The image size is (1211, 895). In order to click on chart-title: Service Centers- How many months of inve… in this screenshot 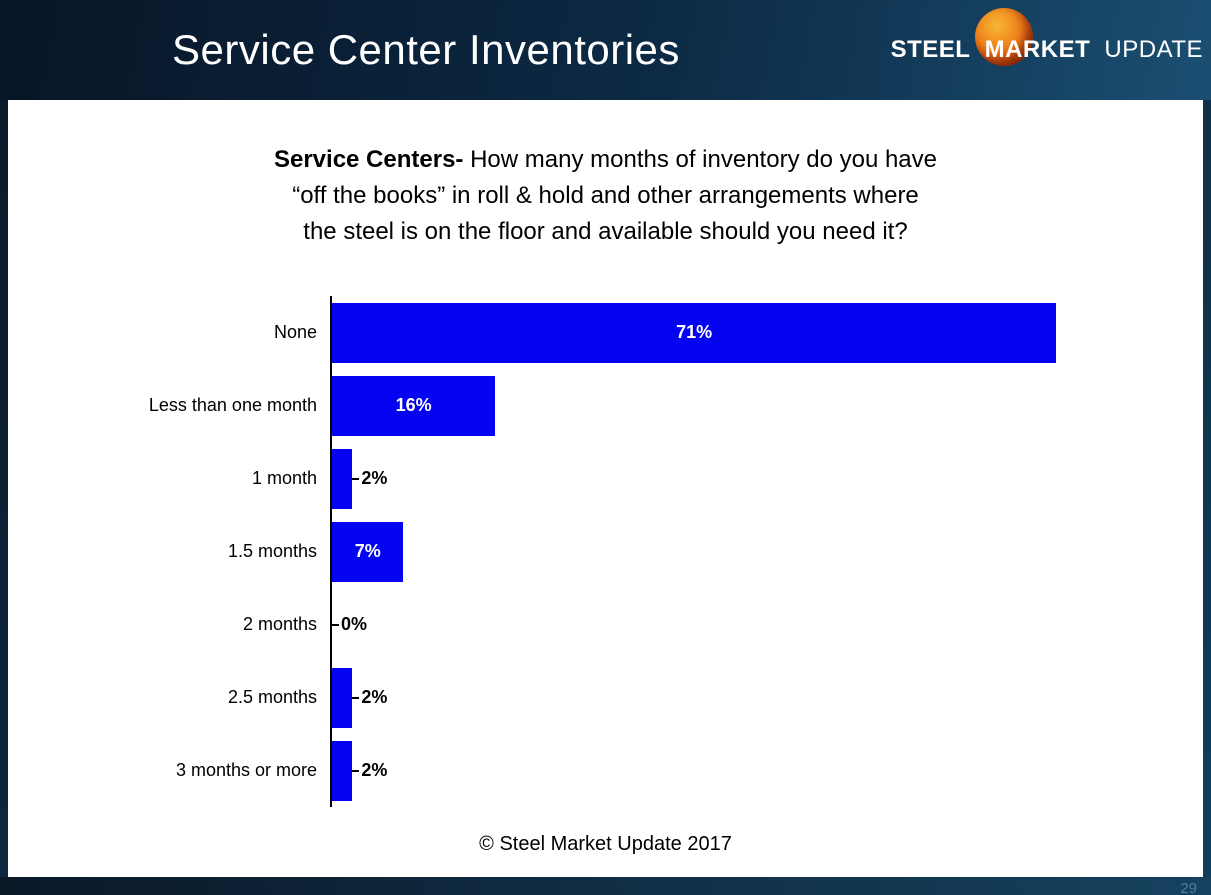, I will do `click(605, 196)`.